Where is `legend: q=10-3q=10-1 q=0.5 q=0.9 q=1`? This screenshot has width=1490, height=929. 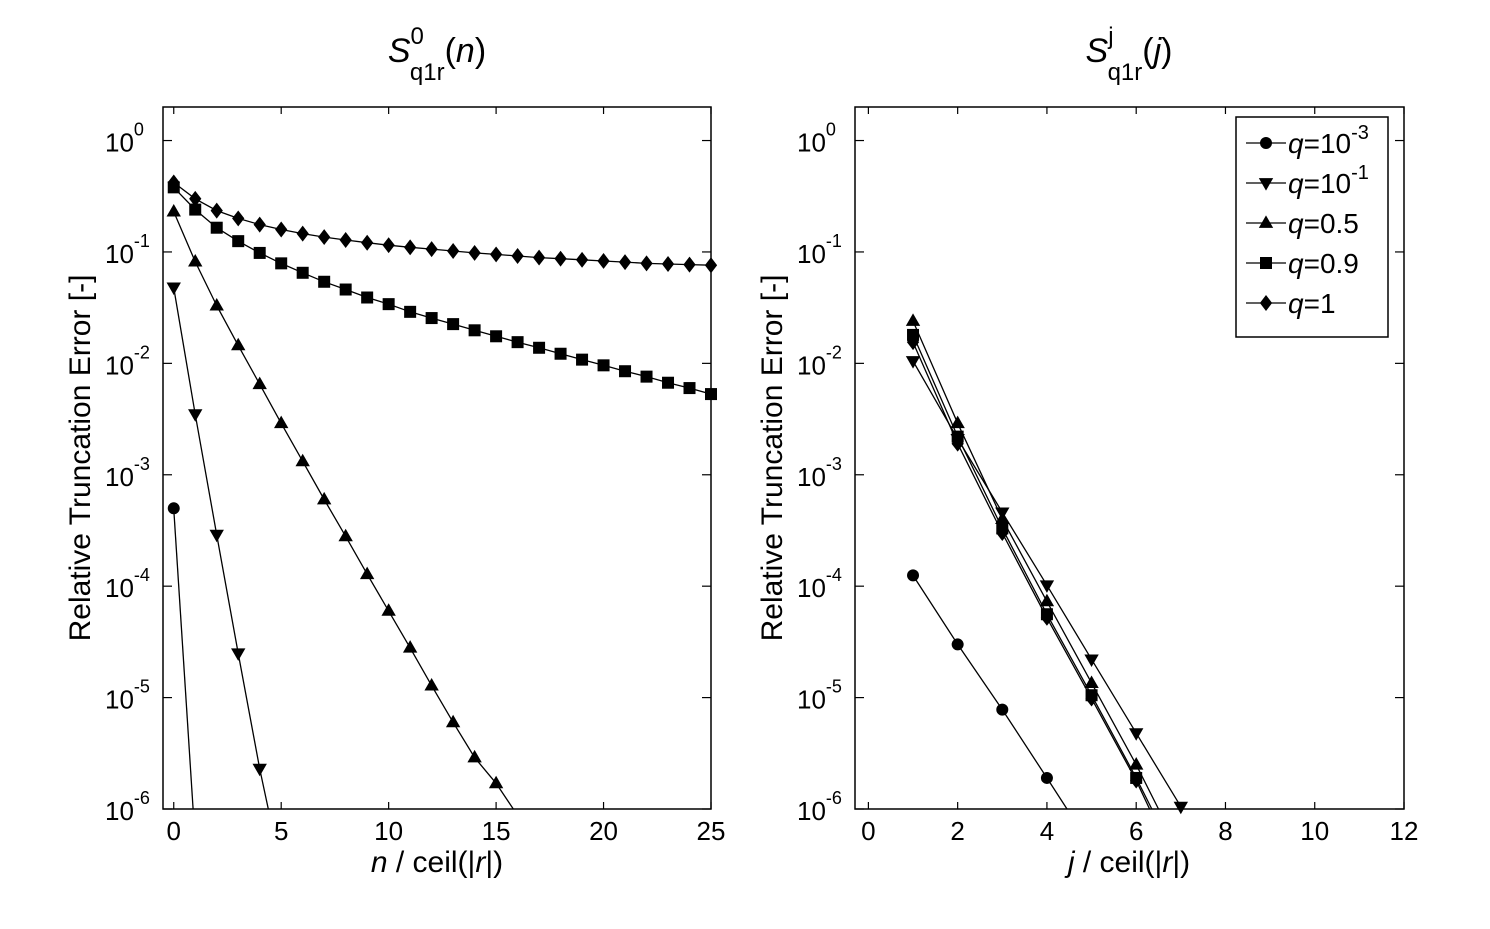
legend: q=10-3q=10-1 q=0.5 q=0.9 q=1 is located at coordinates (1312, 227).